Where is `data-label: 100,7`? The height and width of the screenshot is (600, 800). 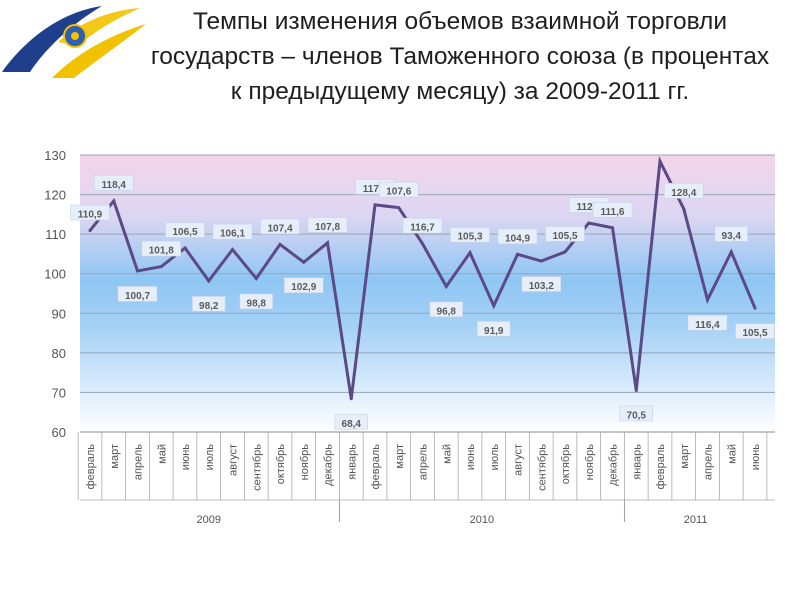 data-label: 100,7 is located at coordinates (137, 294).